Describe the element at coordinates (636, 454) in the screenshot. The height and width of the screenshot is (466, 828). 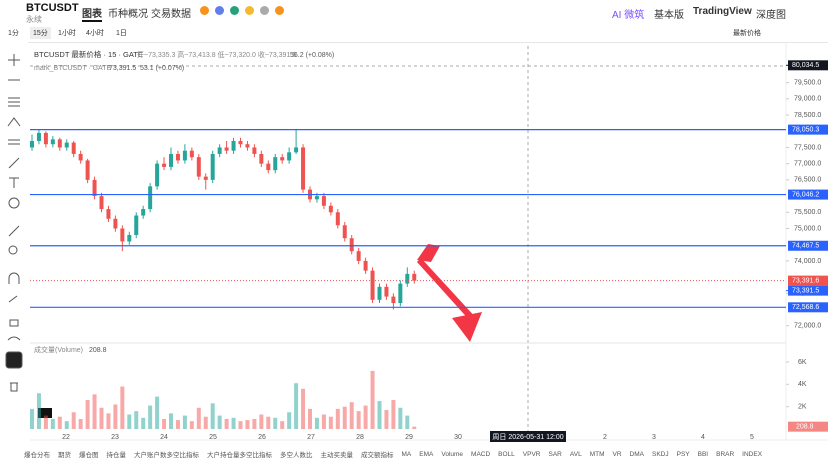
I see `indicator: DMA` at that location.